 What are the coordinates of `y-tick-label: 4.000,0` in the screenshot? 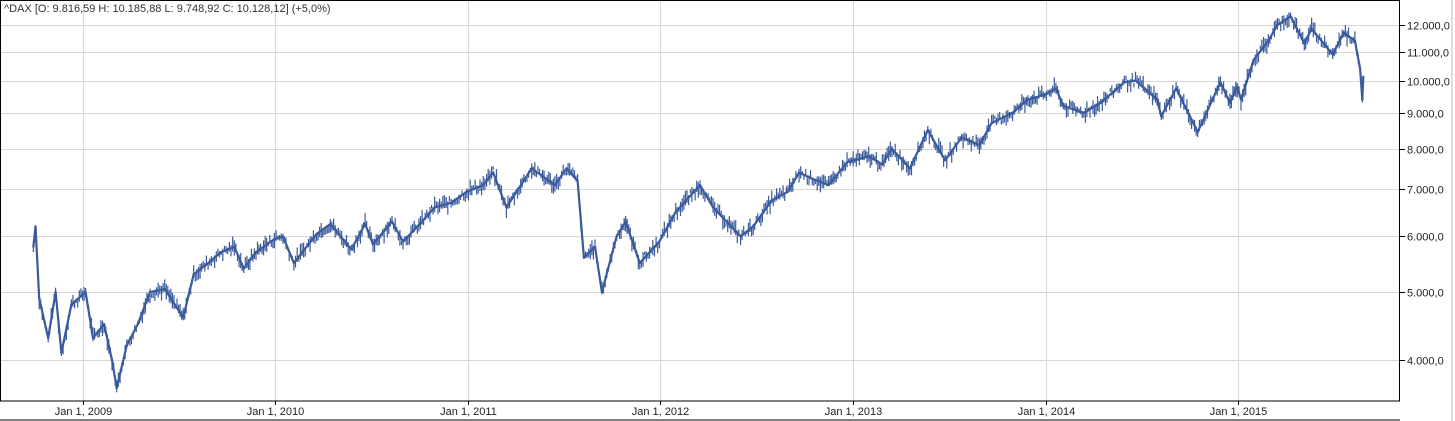 It's located at (1425, 362).